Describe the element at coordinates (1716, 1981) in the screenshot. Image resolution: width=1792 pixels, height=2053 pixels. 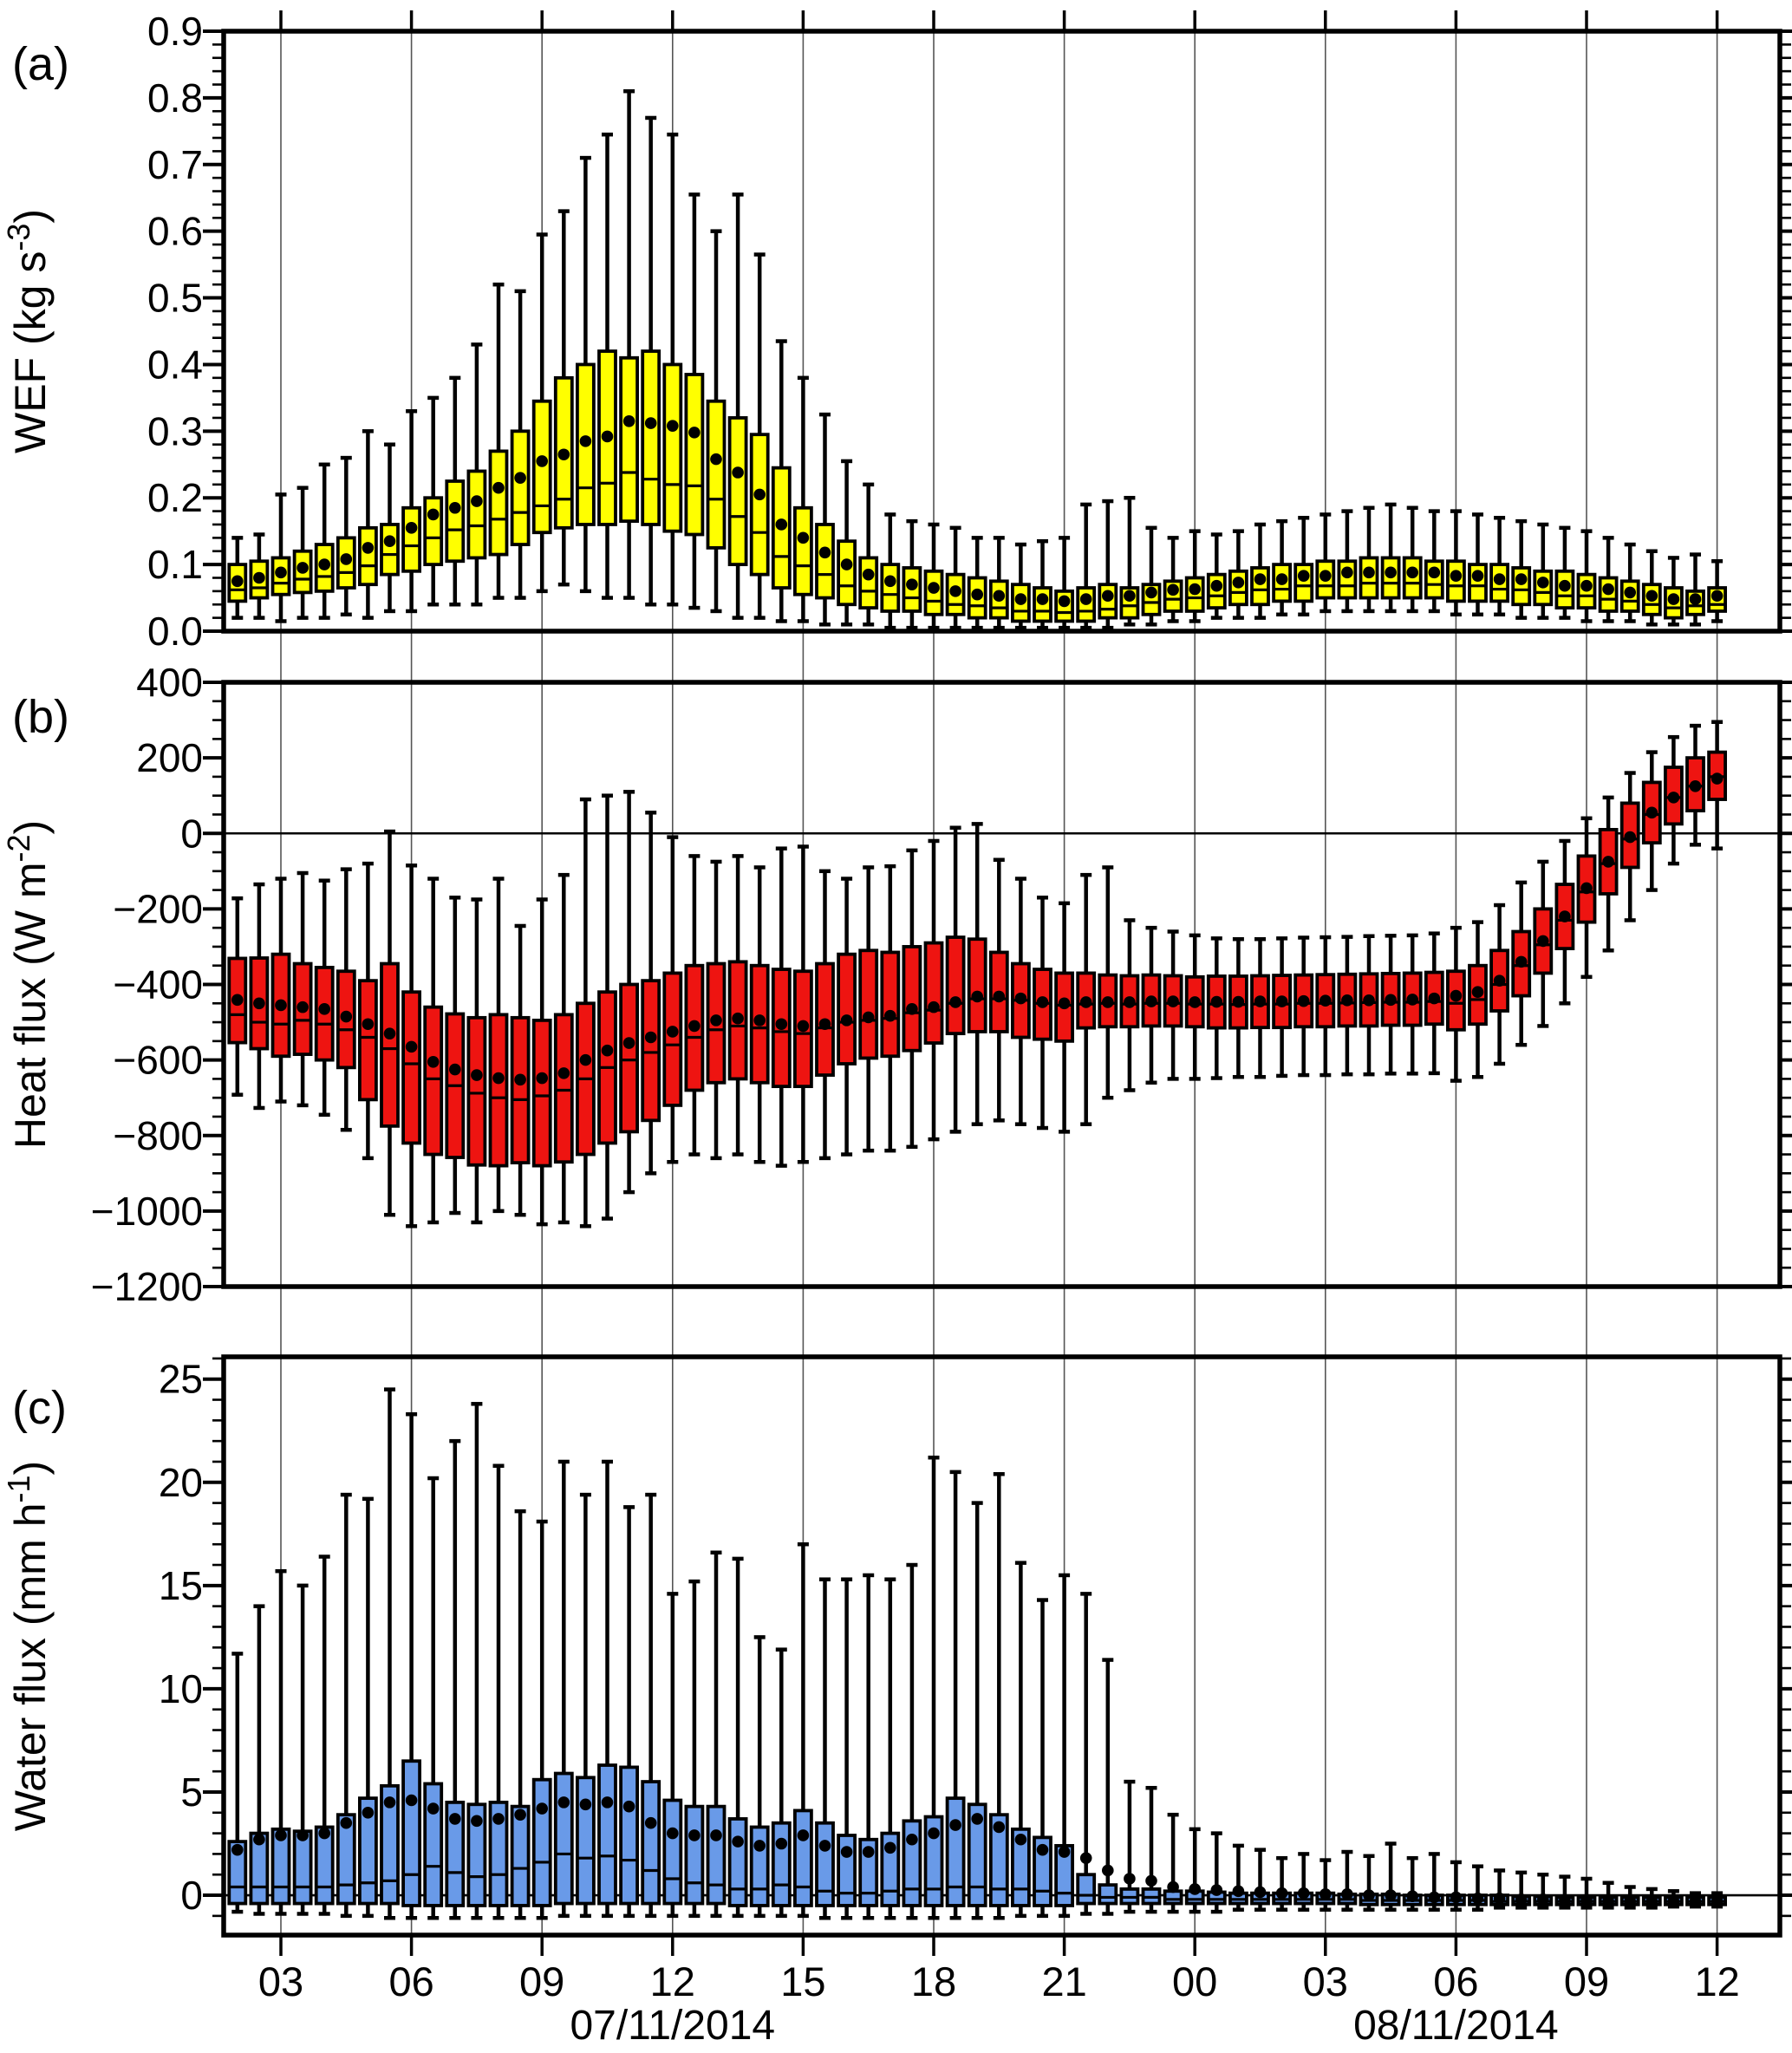
I see `x-tick-label: 12` at that location.